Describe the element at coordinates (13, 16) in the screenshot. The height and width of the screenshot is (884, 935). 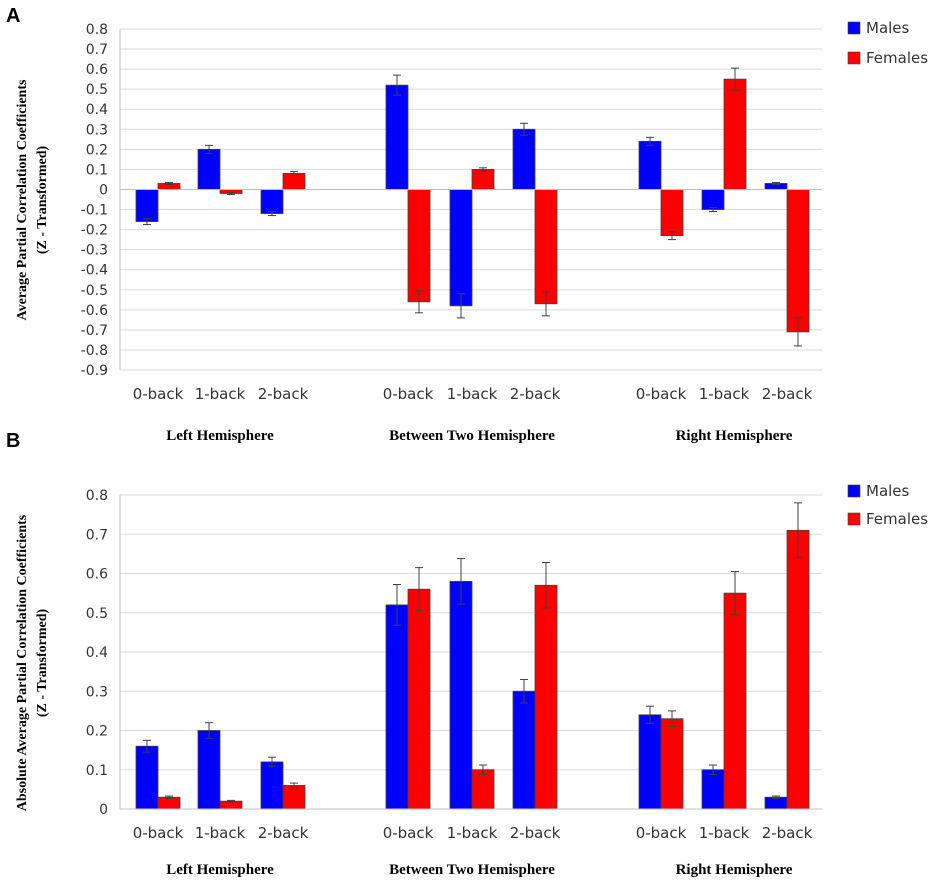
I see `panel-label: A` at that location.